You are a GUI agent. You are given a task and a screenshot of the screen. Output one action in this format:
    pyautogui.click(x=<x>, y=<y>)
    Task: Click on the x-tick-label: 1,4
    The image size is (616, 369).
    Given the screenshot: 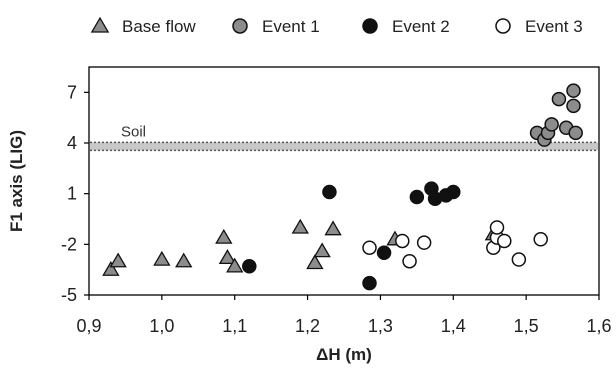 What is the action you would take?
    pyautogui.click(x=453, y=326)
    